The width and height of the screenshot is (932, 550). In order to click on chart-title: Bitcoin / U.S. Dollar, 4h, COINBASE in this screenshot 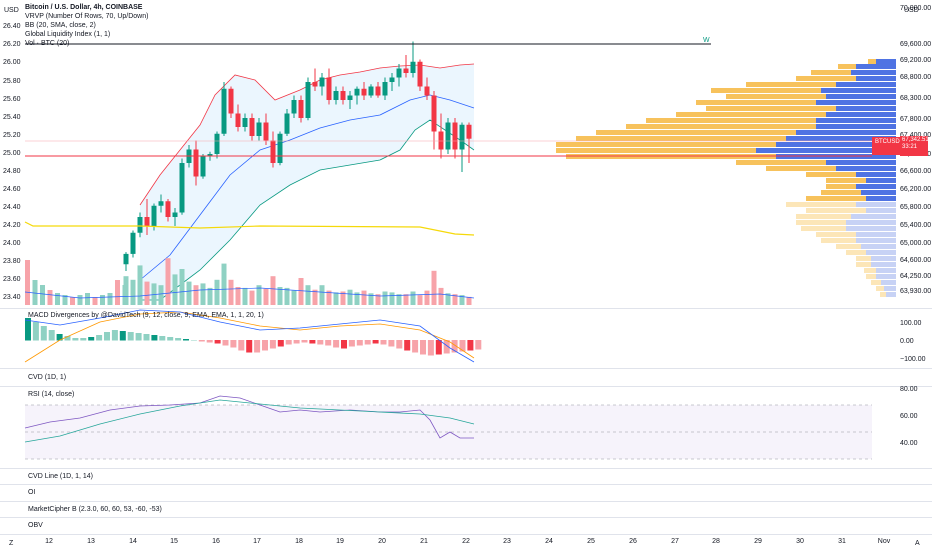, I will do `click(84, 7)`.